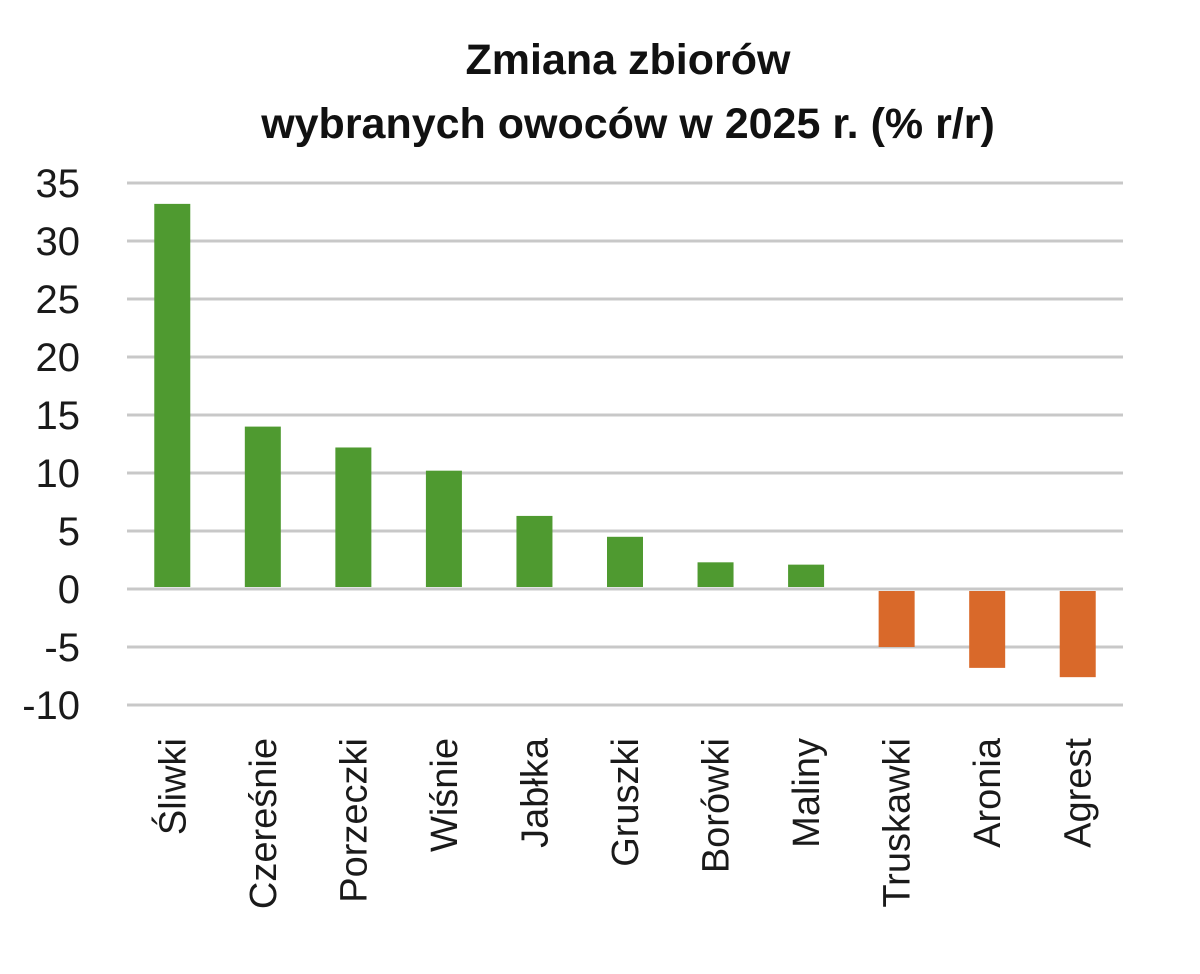  Describe the element at coordinates (62, 648) in the screenshot. I see `y-tick-label: -5` at that location.